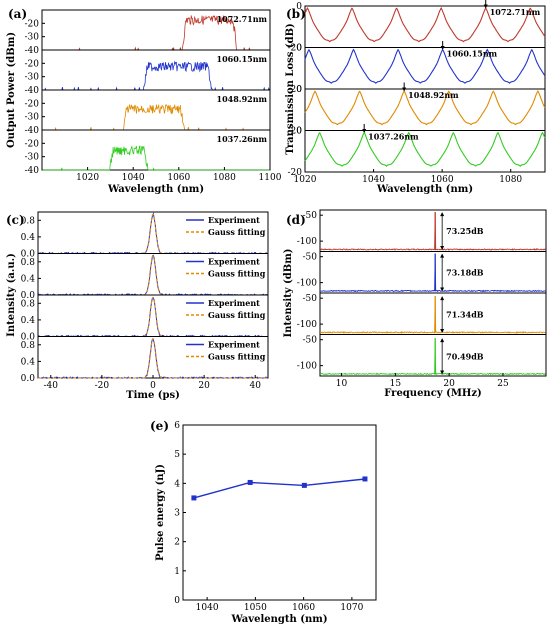 The image size is (550, 634). Describe the element at coordinates (178, 178) in the screenshot. I see `panel-a-x-tick-label: 1060` at that location.